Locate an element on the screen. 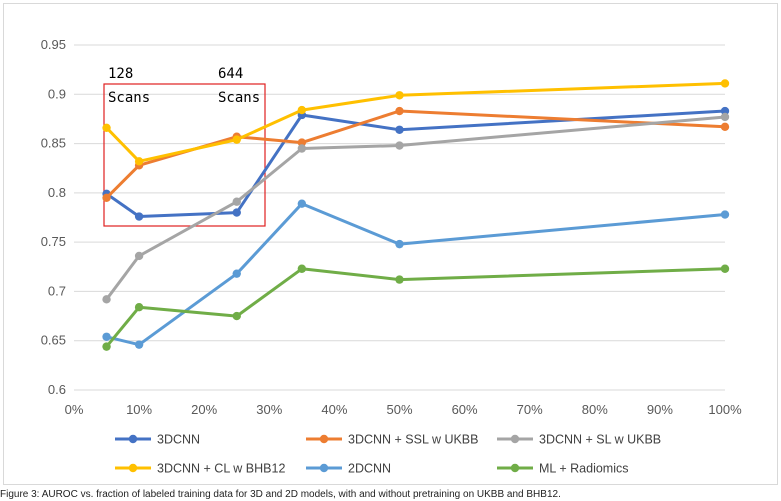 The width and height of the screenshot is (781, 501). legend-label: 3DCNN + SL w UKBB is located at coordinates (600, 440).